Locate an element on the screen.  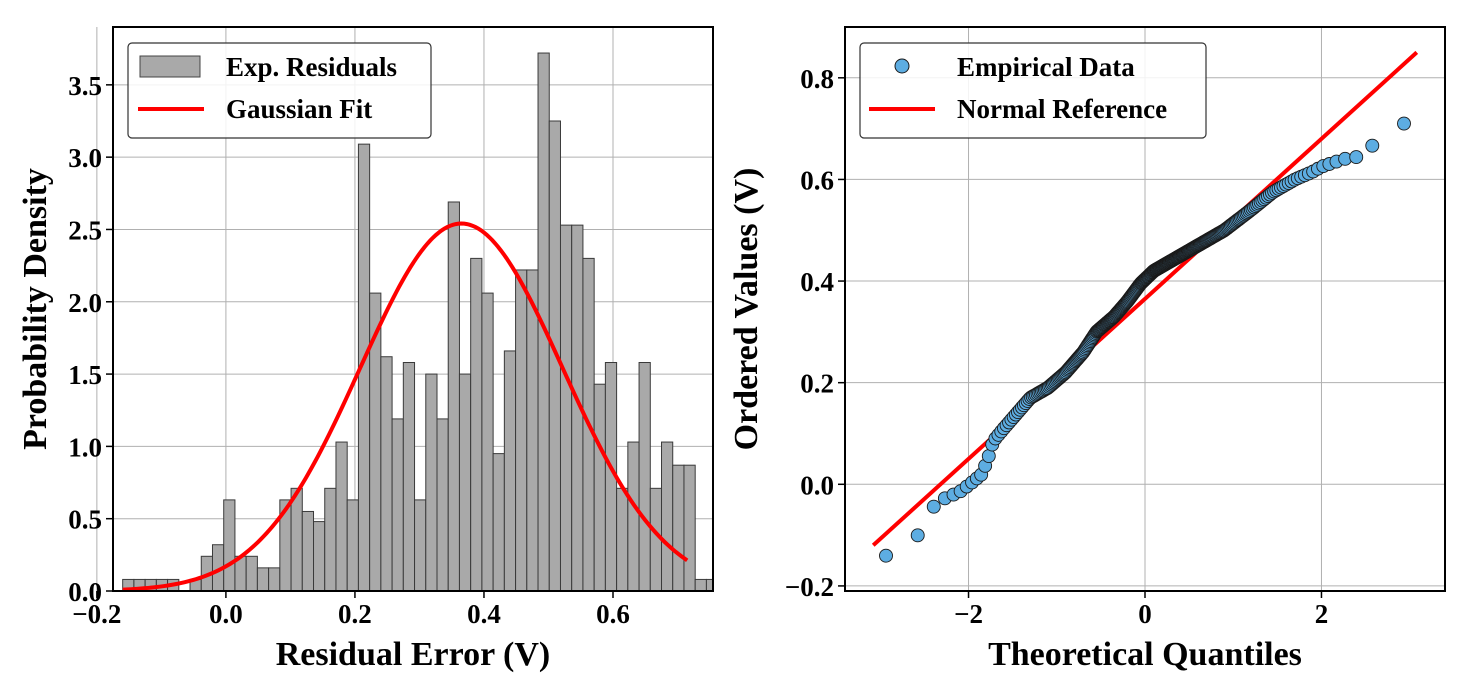
x-tick-label: 0 is located at coordinates (1145, 614).